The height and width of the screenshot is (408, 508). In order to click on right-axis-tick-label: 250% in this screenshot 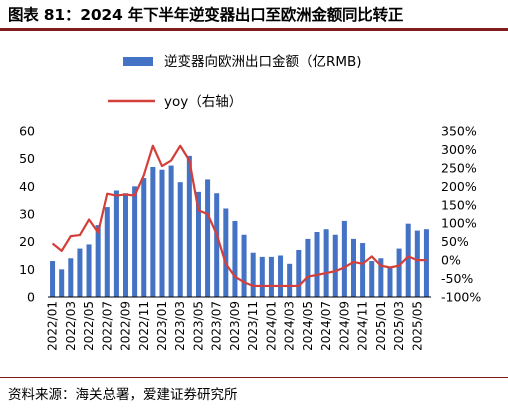, I will do `click(459, 167)`.